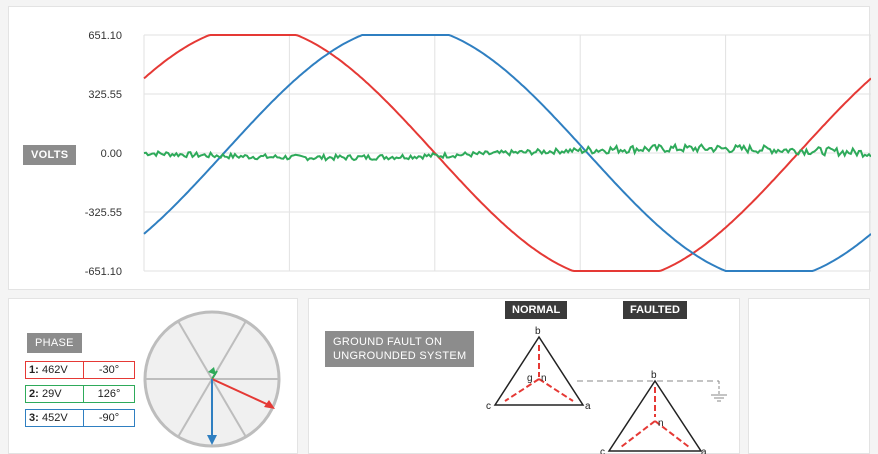 The height and width of the screenshot is (454, 878). Describe the element at coordinates (544, 378) in the screenshot. I see `normal-node-n: n` at that location.